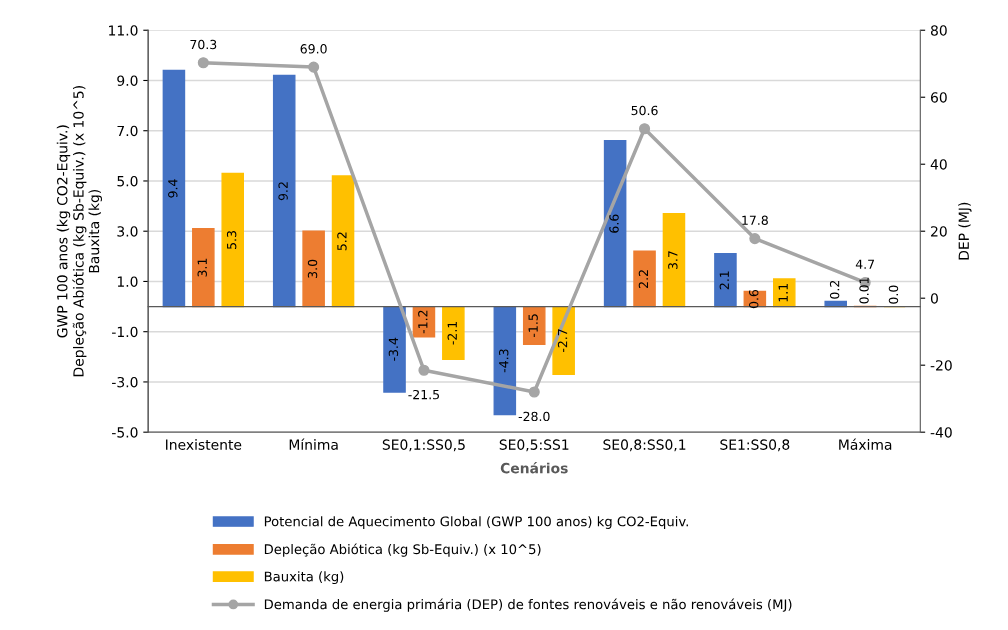  What do you see at coordinates (865, 444) in the screenshot?
I see `x-tick-label: Máxima` at bounding box center [865, 444].